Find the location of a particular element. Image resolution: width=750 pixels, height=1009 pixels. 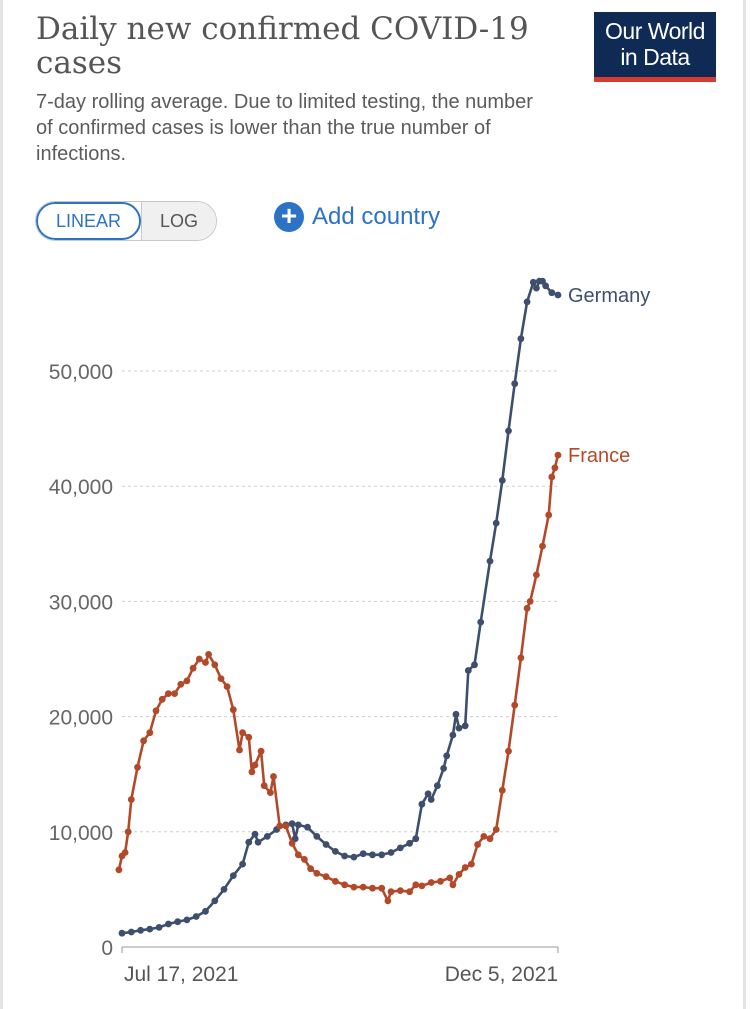

owid-logo: Our World in Data is located at coordinates (655, 47).